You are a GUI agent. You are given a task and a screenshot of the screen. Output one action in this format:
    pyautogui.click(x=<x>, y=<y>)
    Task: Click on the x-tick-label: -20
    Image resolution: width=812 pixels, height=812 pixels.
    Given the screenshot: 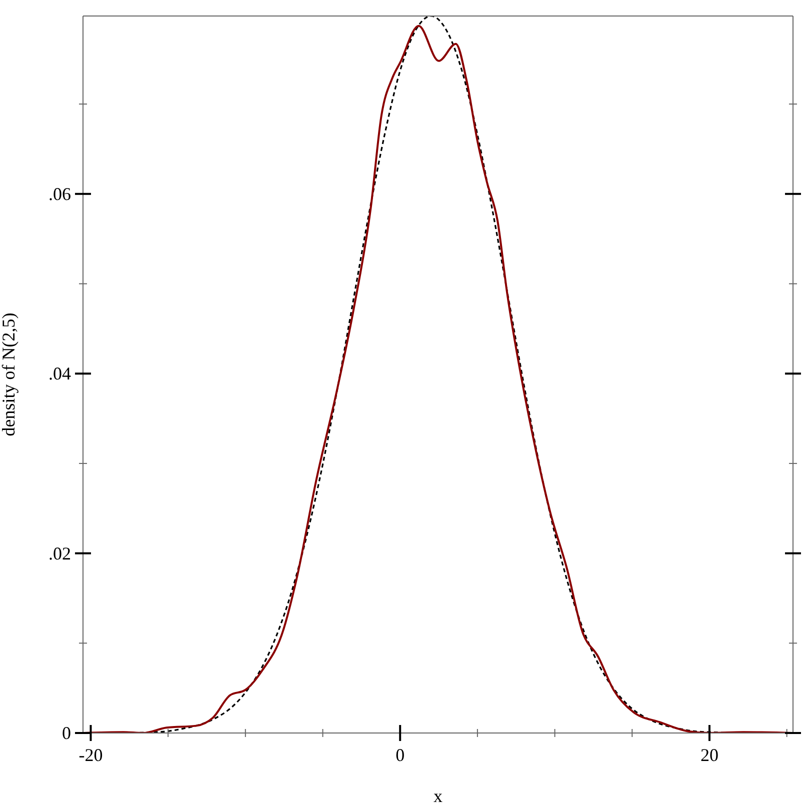 What is the action you would take?
    pyautogui.click(x=90, y=755)
    